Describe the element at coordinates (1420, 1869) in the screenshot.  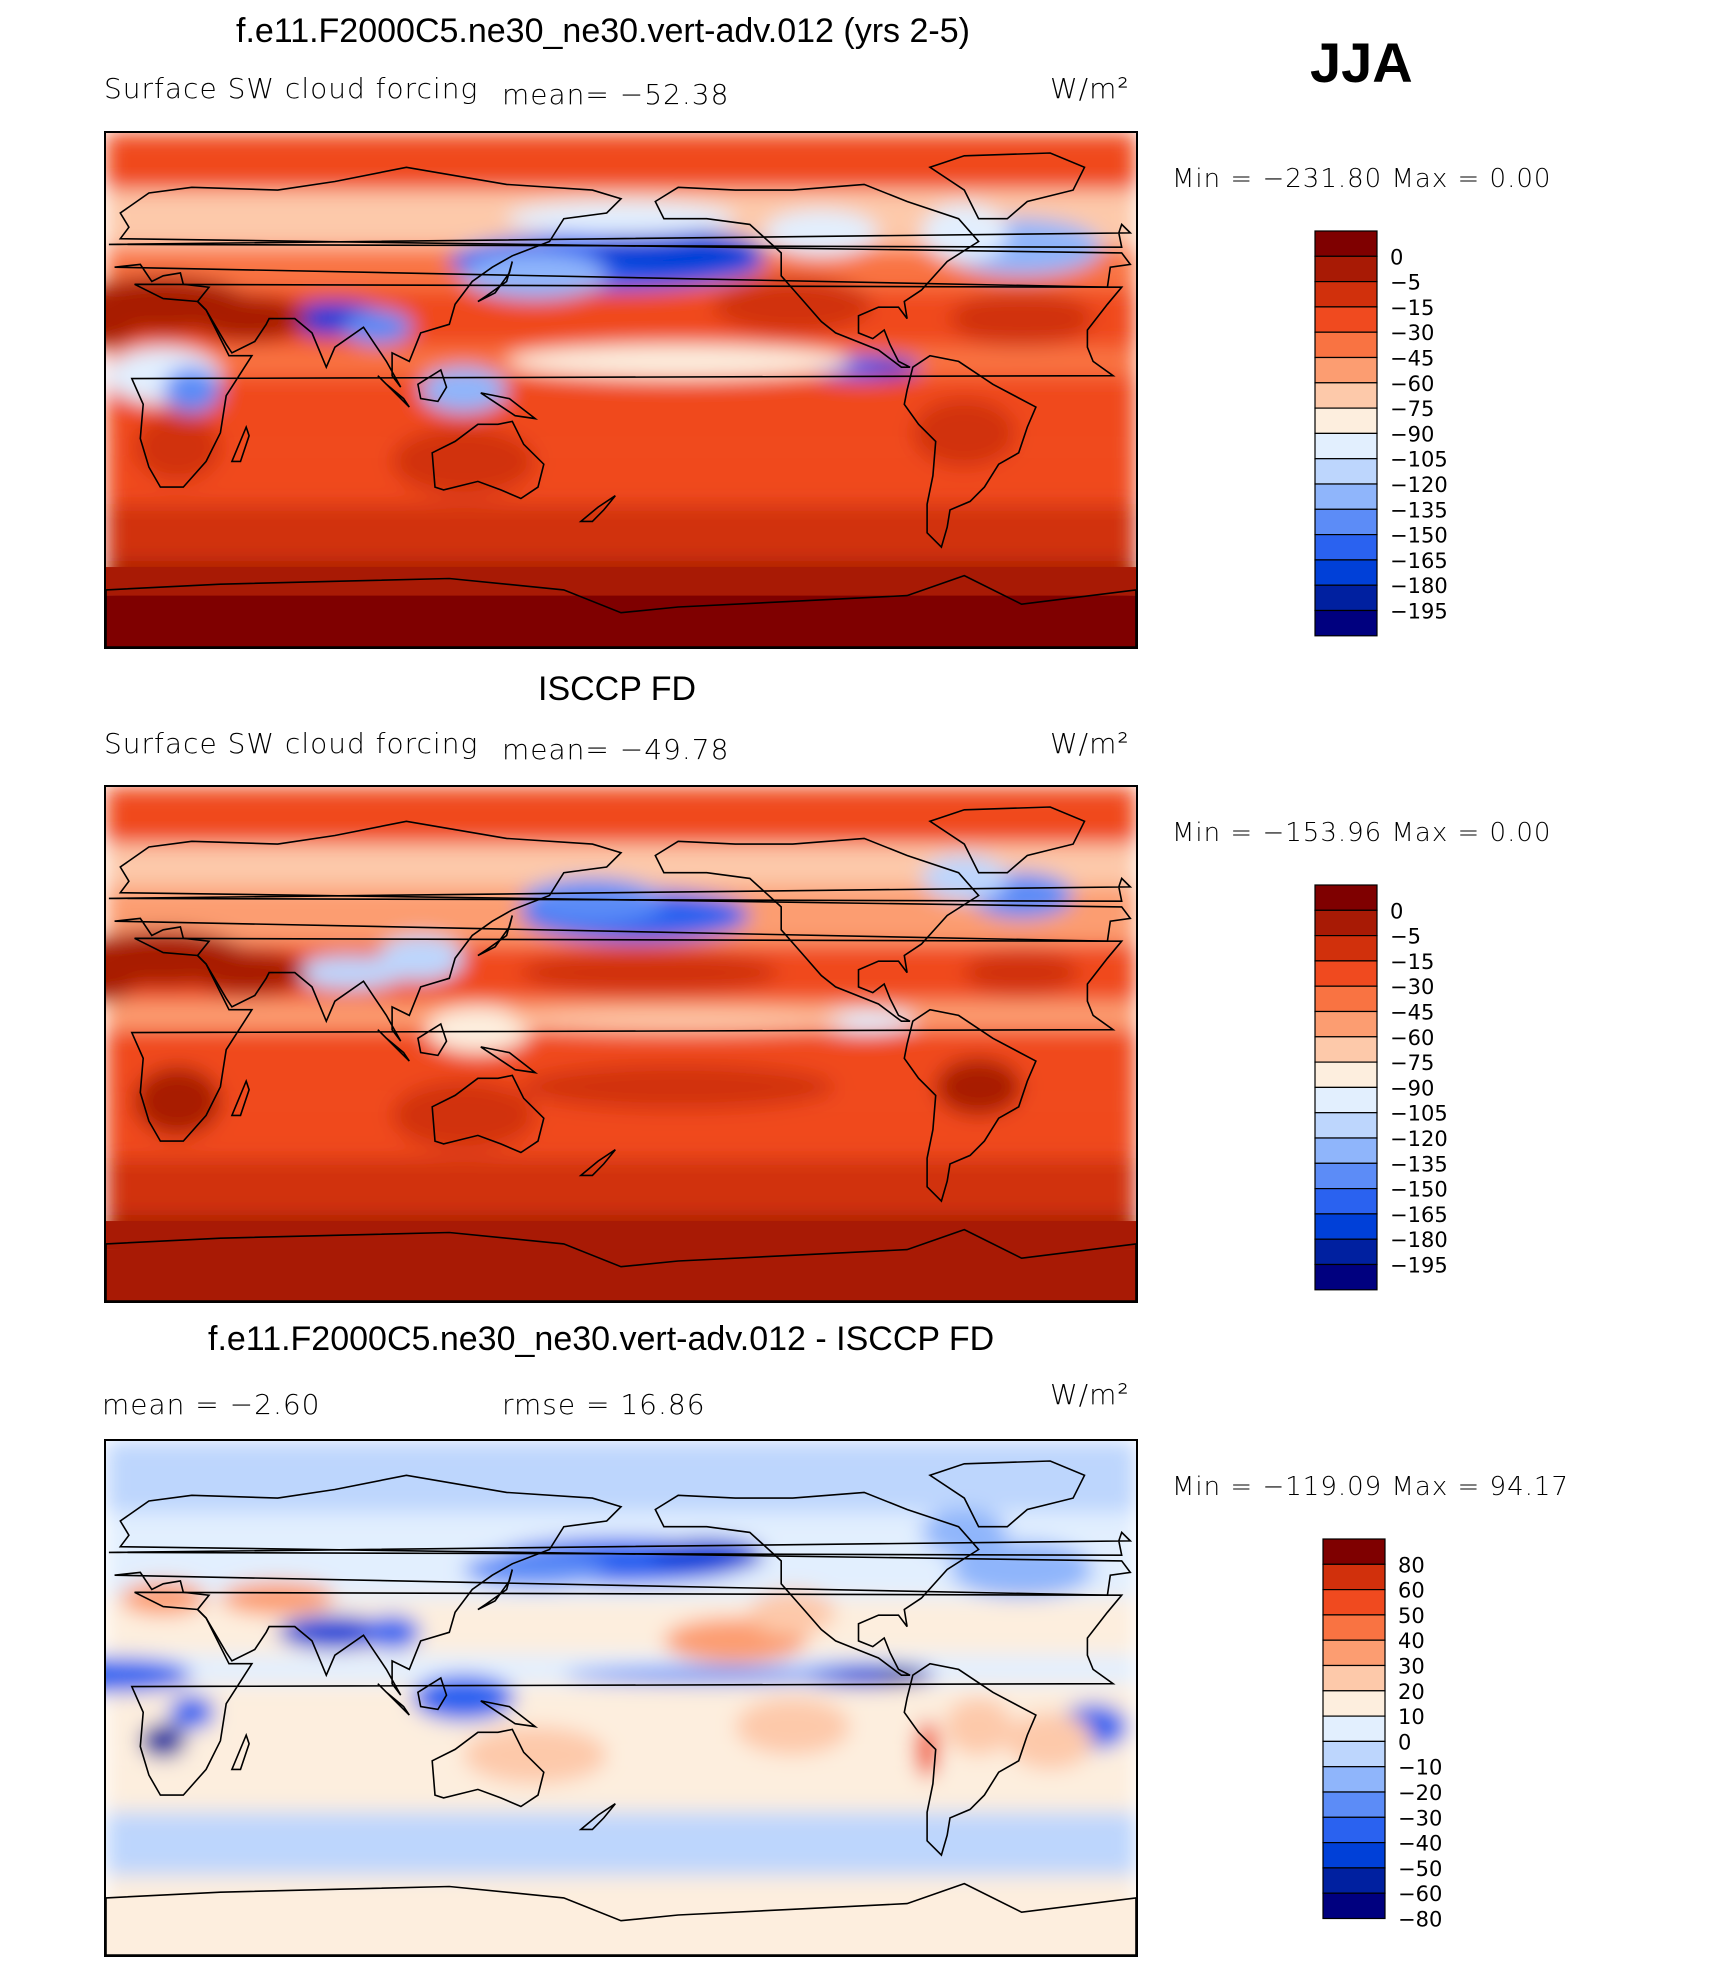
I see `colorbar-tick-label: −50` at that location.